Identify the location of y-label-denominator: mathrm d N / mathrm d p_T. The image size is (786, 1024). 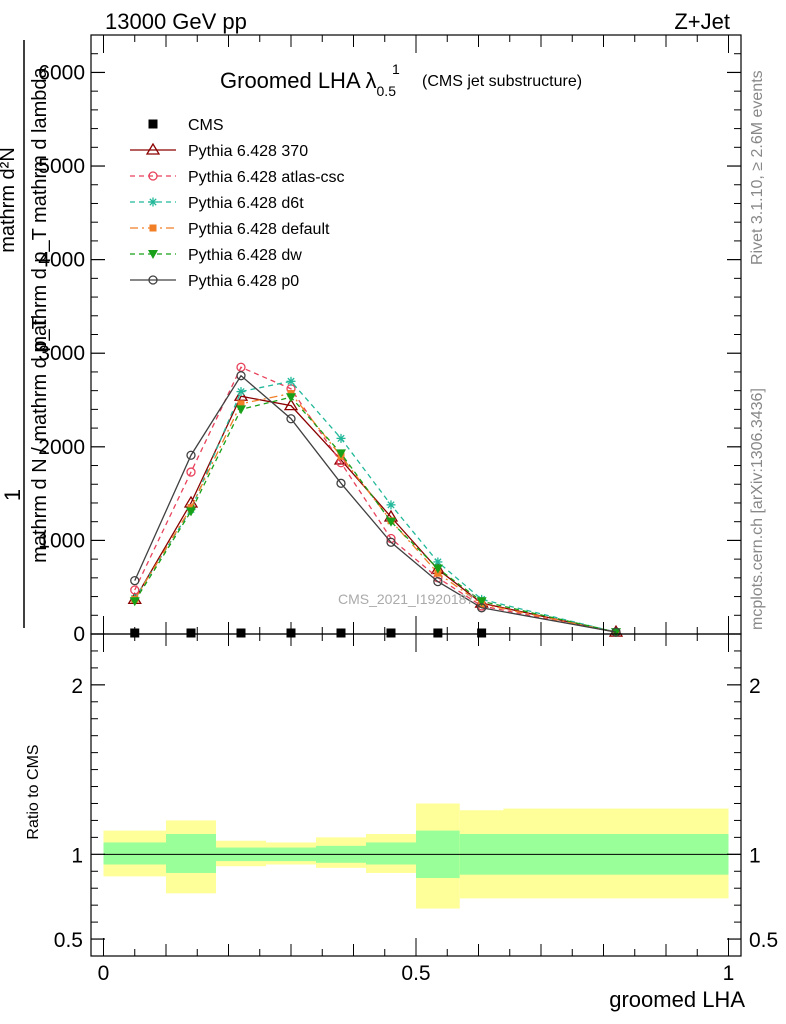
(40, 440).